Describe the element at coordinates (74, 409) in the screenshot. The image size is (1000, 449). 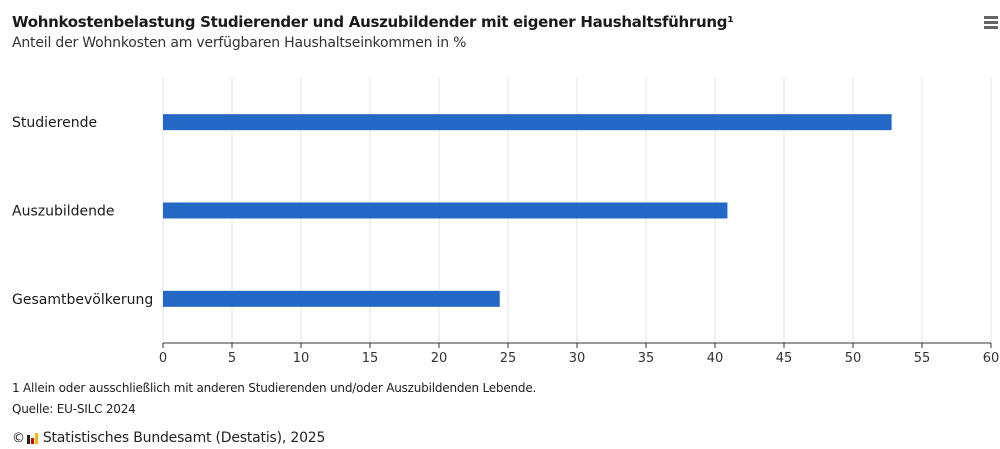
I see `source-note: Quelle: EU-SILC 2024` at that location.